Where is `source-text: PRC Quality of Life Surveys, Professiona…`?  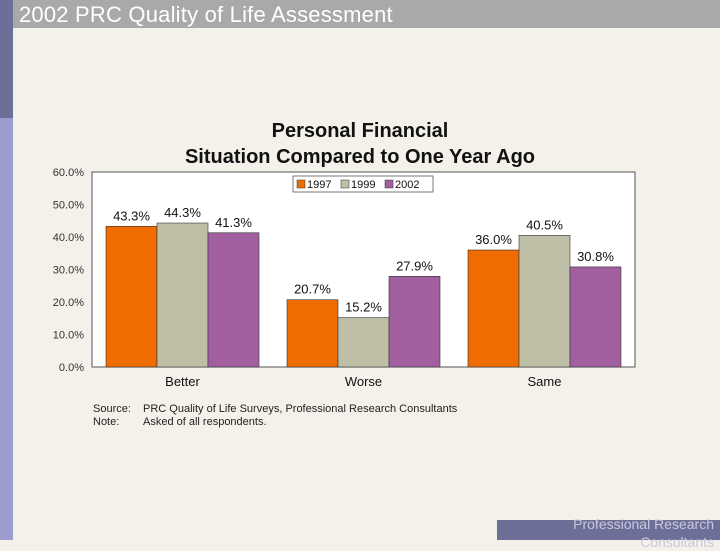 source-text: PRC Quality of Life Surveys, Professiona… is located at coordinates (300, 409).